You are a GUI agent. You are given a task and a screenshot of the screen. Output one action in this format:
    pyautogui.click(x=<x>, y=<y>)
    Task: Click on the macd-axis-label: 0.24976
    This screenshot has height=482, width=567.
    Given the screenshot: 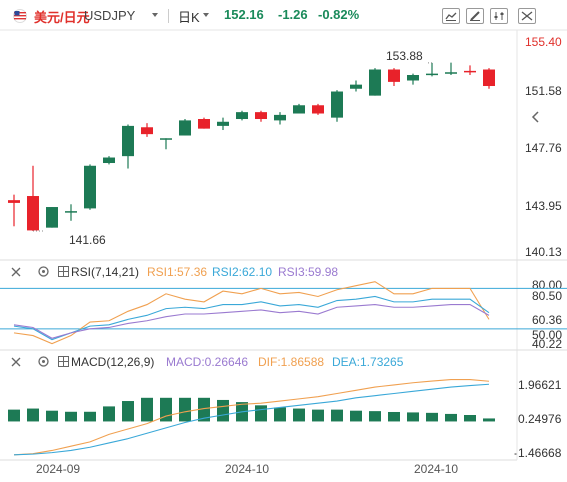 What is the action you would take?
    pyautogui.click(x=540, y=419)
    